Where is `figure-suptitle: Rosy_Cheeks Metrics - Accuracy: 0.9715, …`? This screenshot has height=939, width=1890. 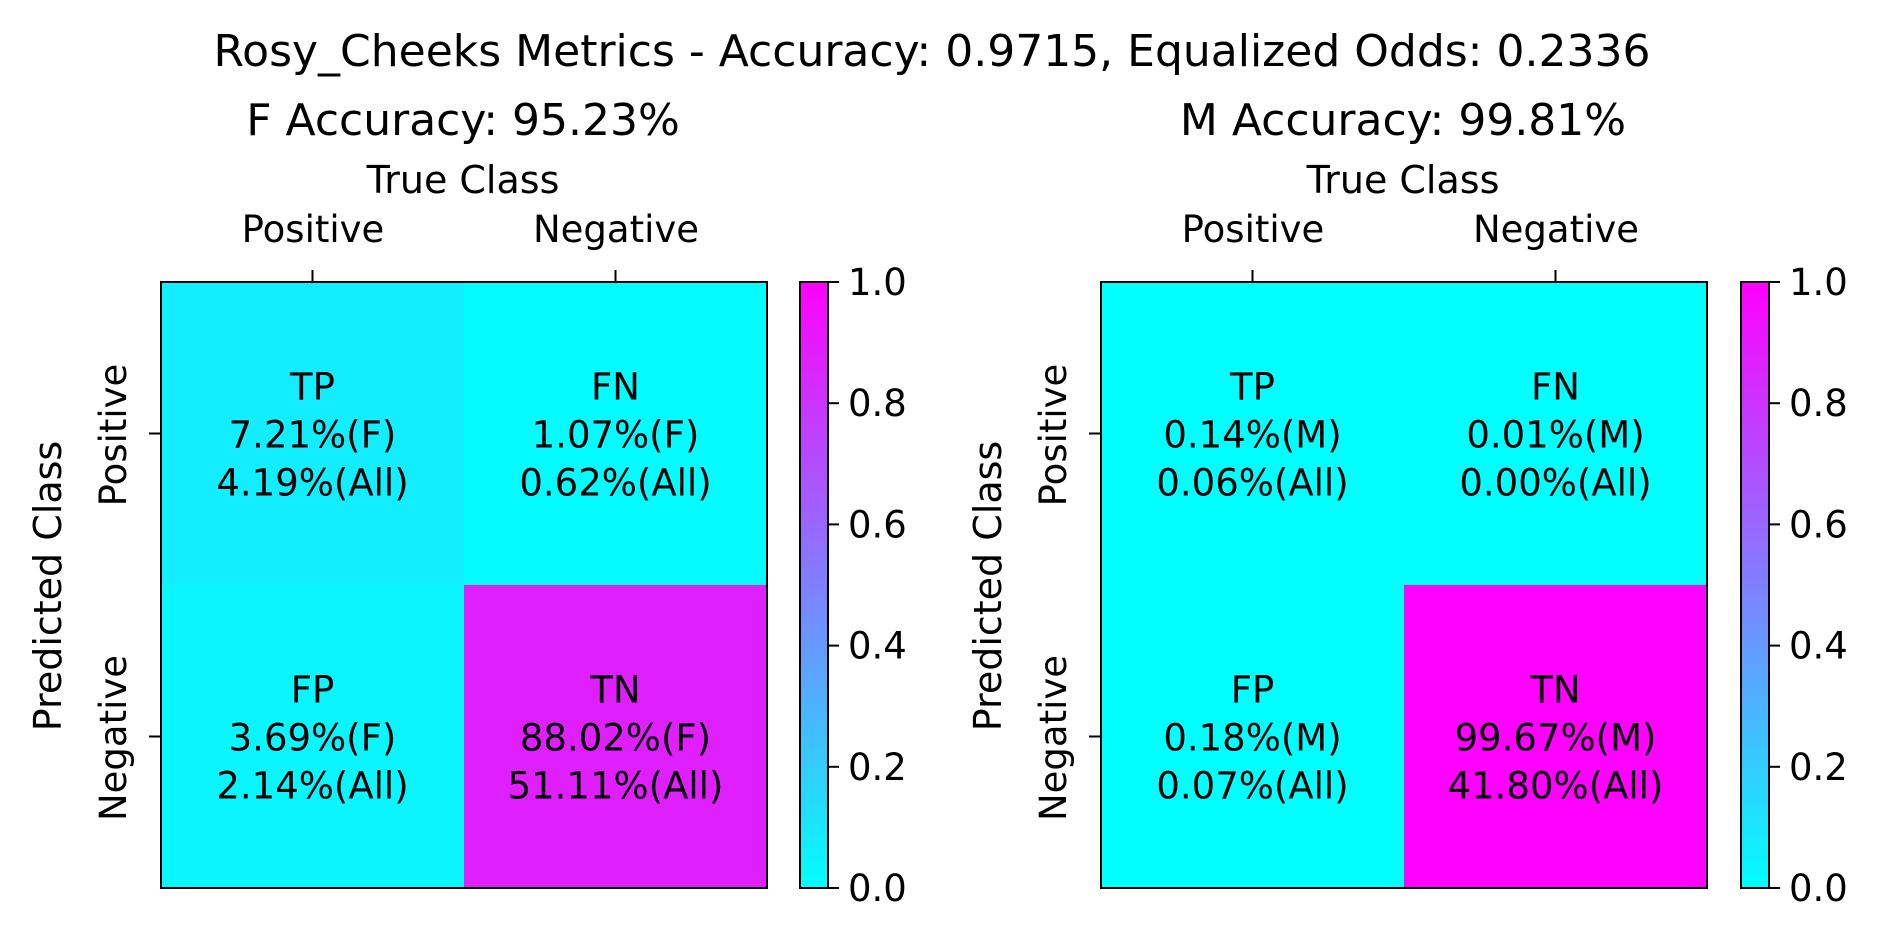
figure-suptitle: Rosy_Cheeks Metrics - Accuracy: 0.9715, … is located at coordinates (932, 51).